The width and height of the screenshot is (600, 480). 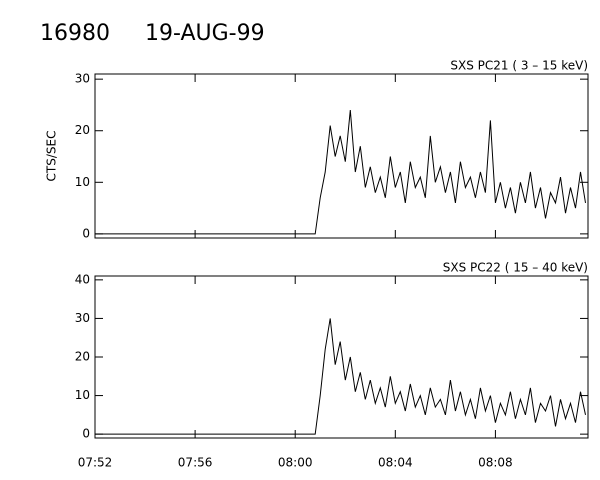 I want to click on x-tick-label: 08:04, so click(x=395, y=463).